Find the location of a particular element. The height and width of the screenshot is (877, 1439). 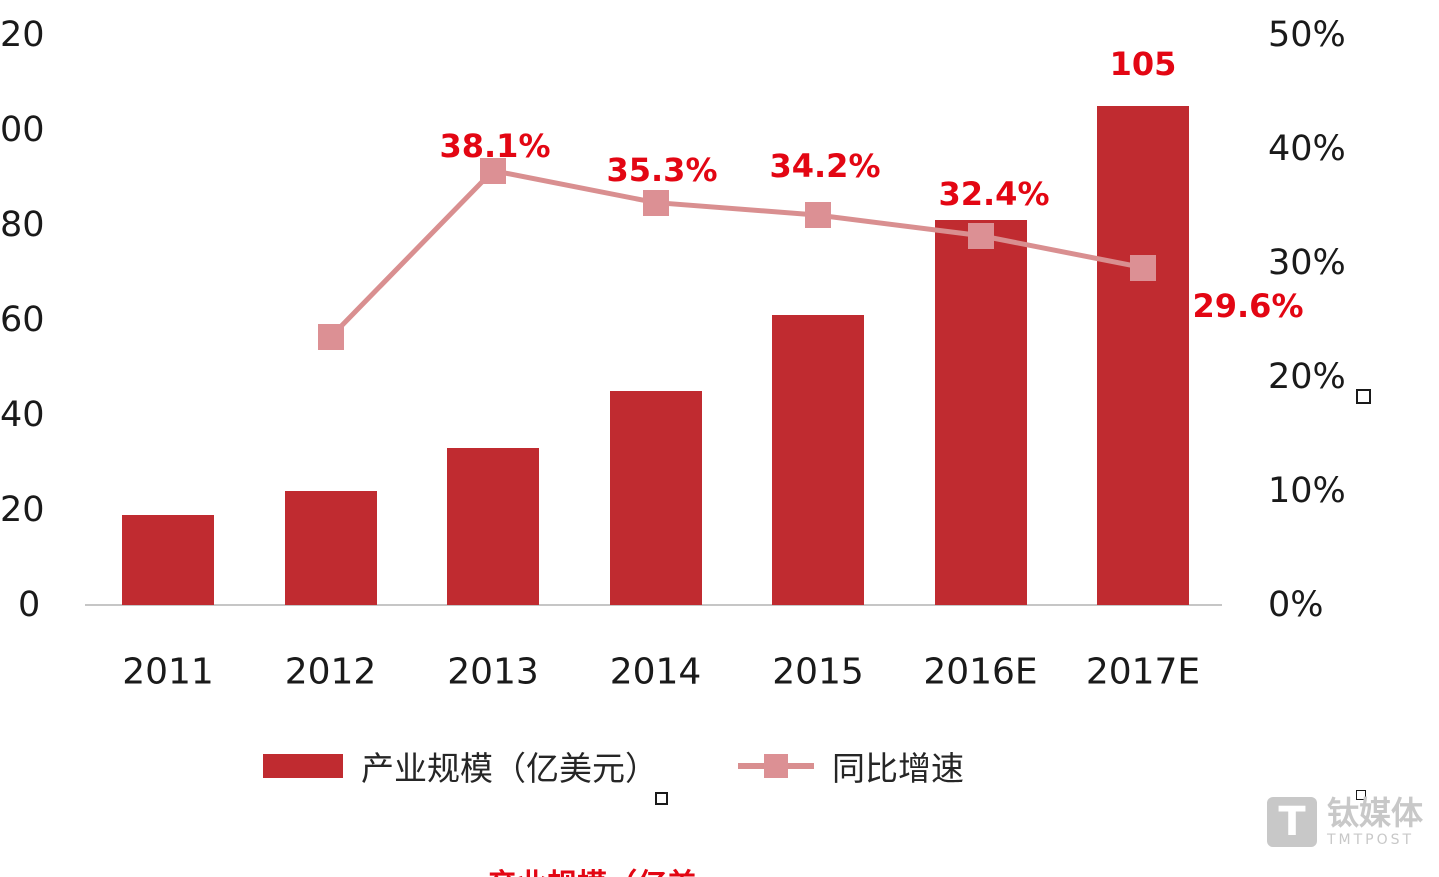

watermark-tmtpost: T 钛媒体 TMTPOST is located at coordinates (1344, 821).